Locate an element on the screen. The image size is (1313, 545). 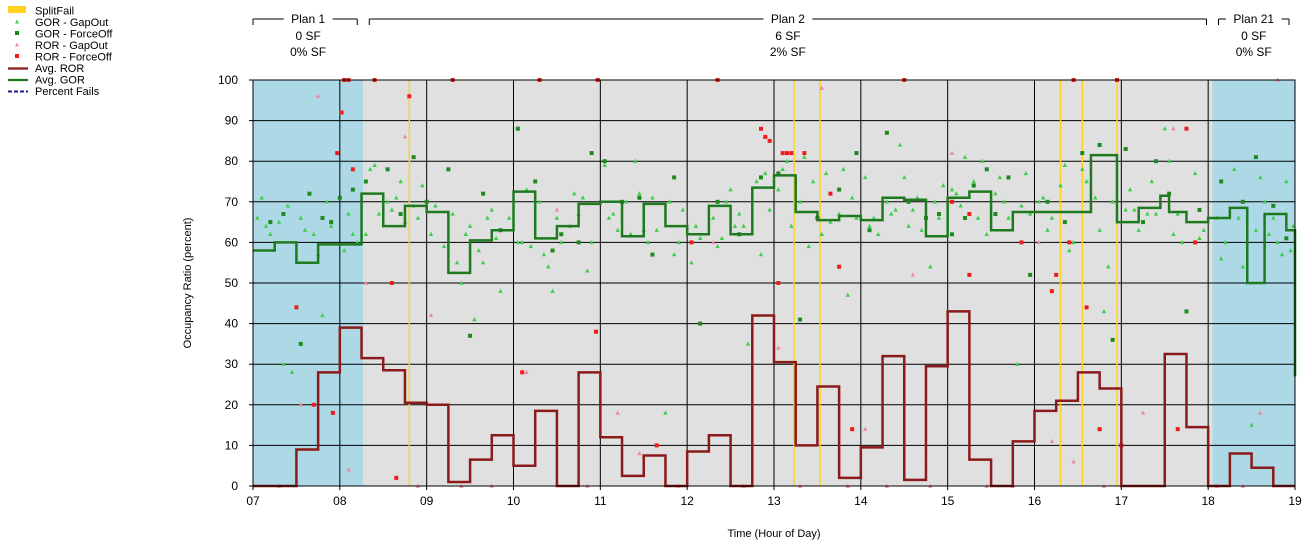
y-tick-label: 30 is located at coordinates (232, 364).